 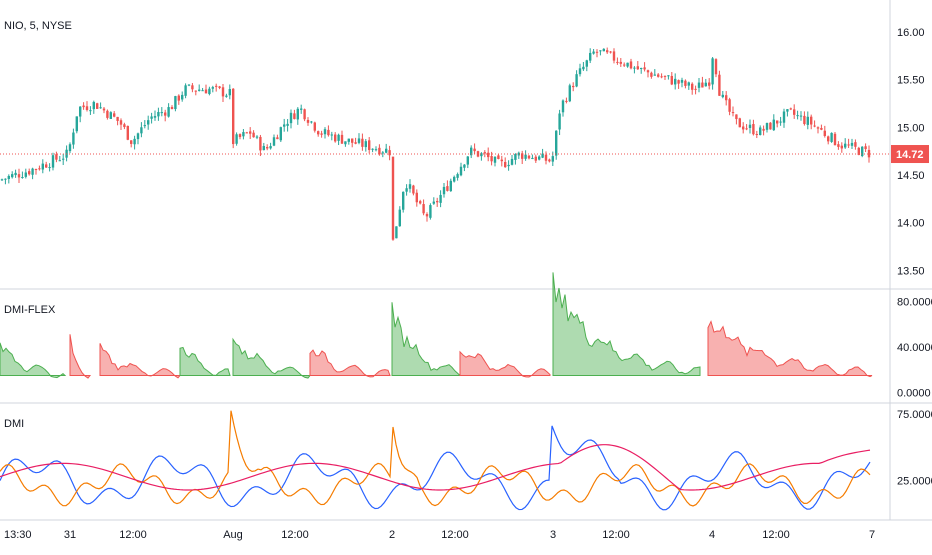 What do you see at coordinates (14, 424) in the screenshot?
I see `dmi-title: DMI` at bounding box center [14, 424].